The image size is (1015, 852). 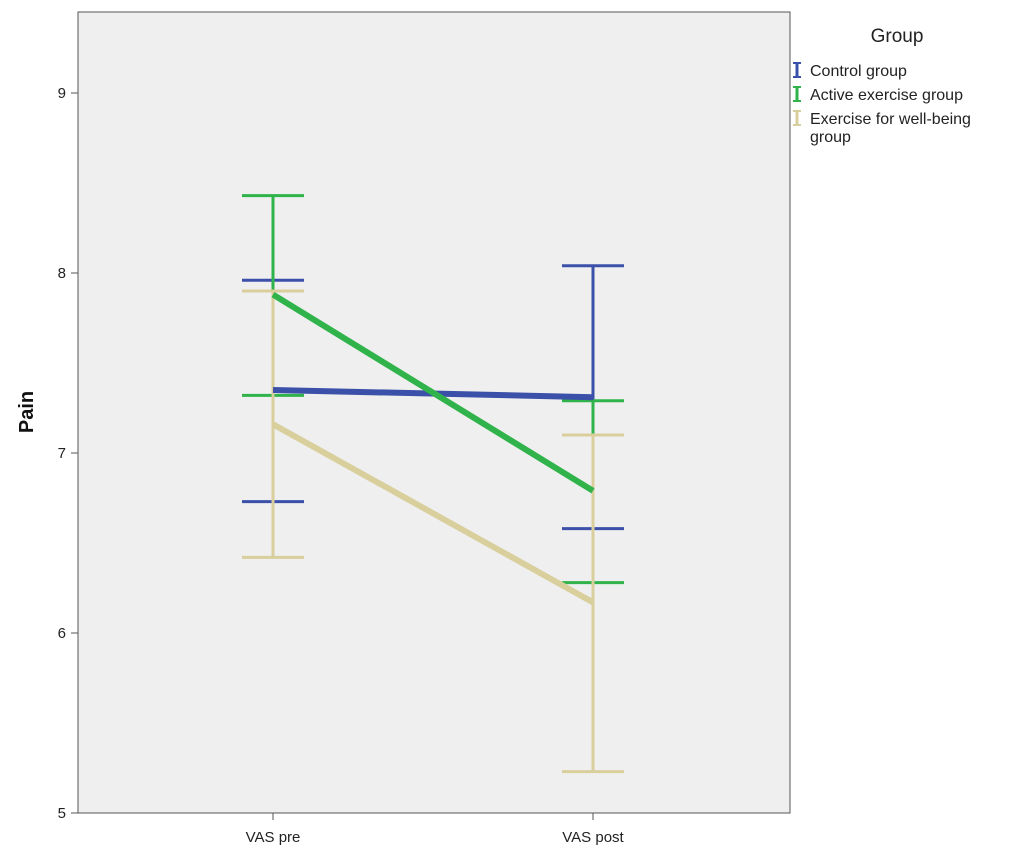 What do you see at coordinates (890, 128) in the screenshot?
I see `legend-label: Exercise for well-being group` at bounding box center [890, 128].